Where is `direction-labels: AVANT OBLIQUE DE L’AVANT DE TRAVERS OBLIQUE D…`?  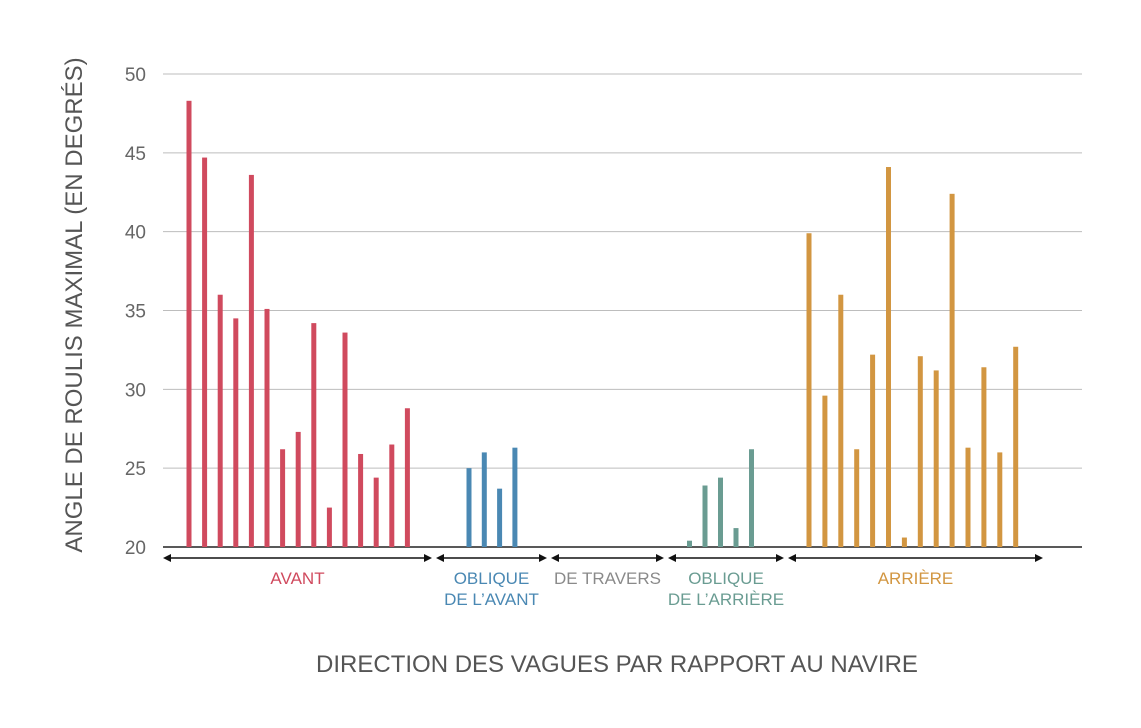 direction-labels: AVANT OBLIQUE DE L’AVANT DE TRAVERS OBLIQUE D… is located at coordinates (611, 589).